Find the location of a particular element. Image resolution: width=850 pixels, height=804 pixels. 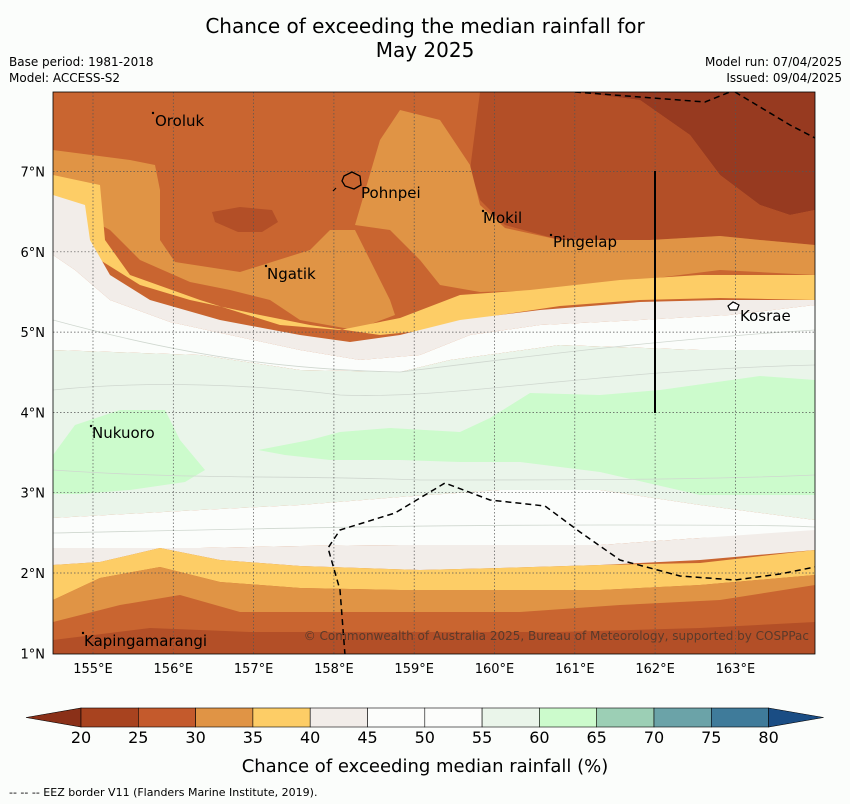

latitude-label: 6°N is located at coordinates (33, 253).